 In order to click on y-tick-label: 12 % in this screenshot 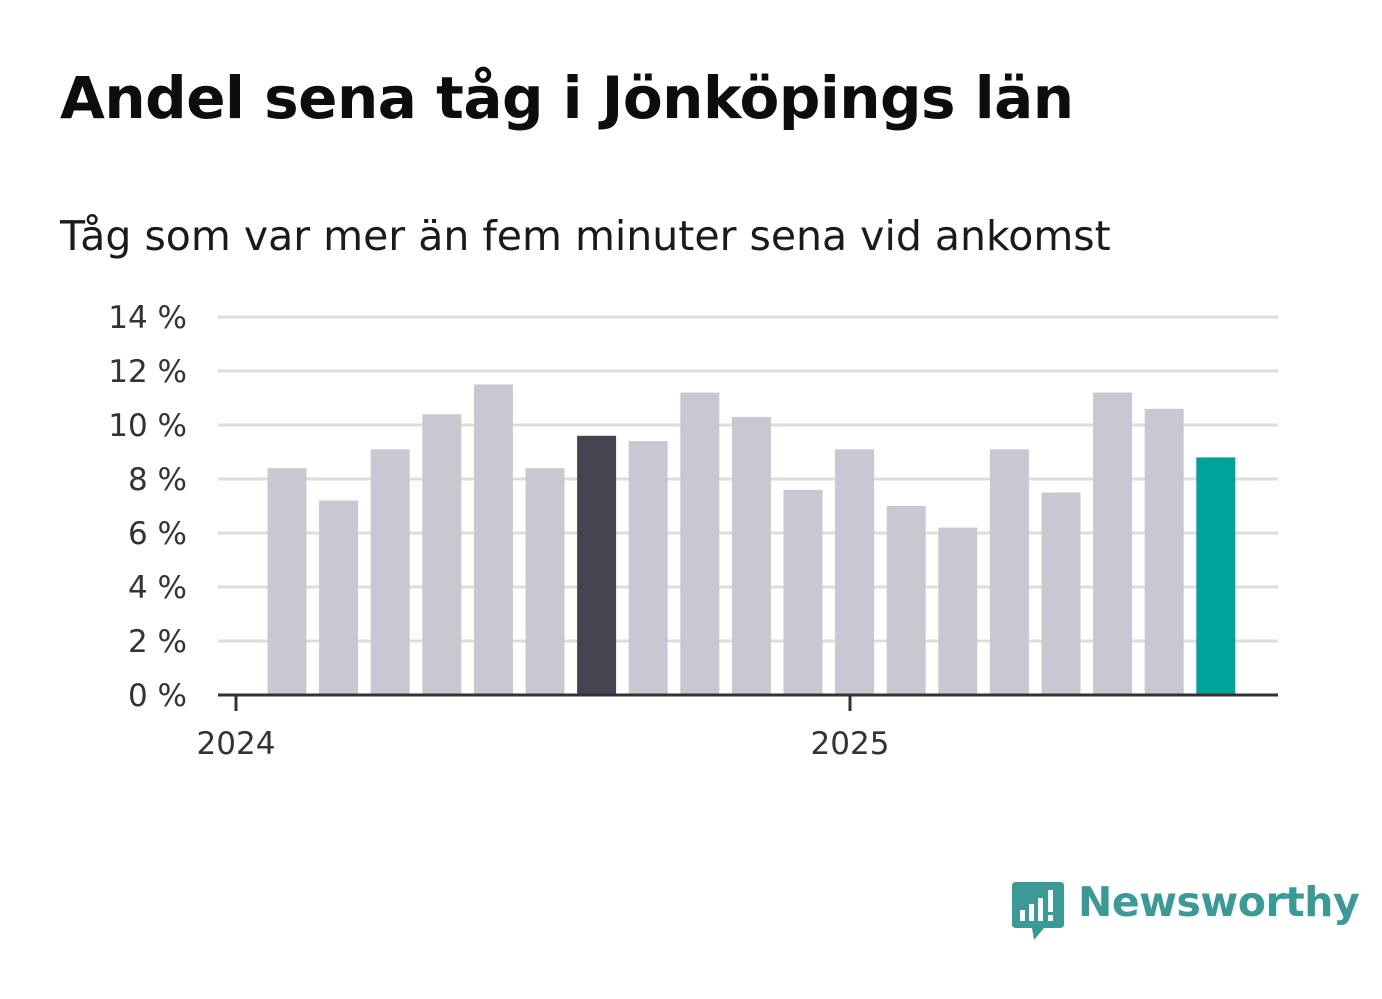, I will do `click(147, 372)`.